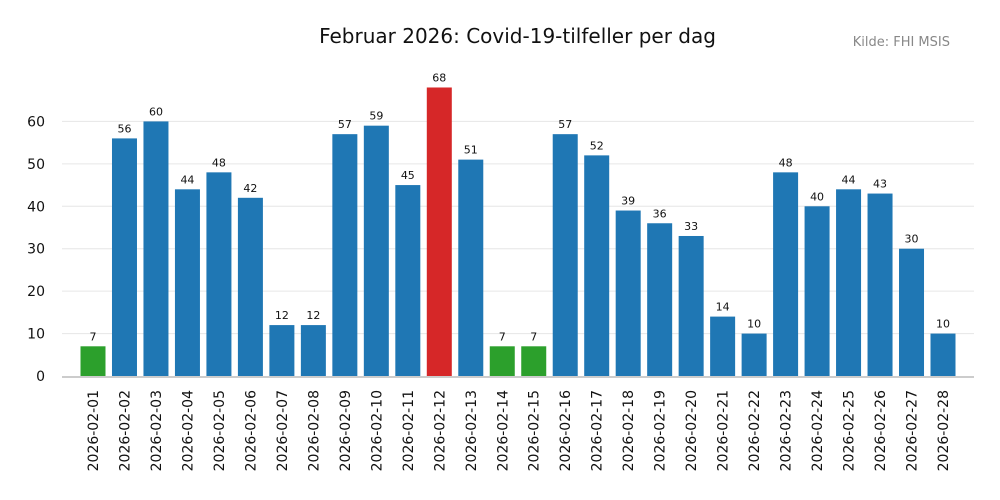 The width and height of the screenshot is (1000, 500). What do you see at coordinates (629, 430) in the screenshot?
I see `x-tick-label: 2026-02-18` at bounding box center [629, 430].